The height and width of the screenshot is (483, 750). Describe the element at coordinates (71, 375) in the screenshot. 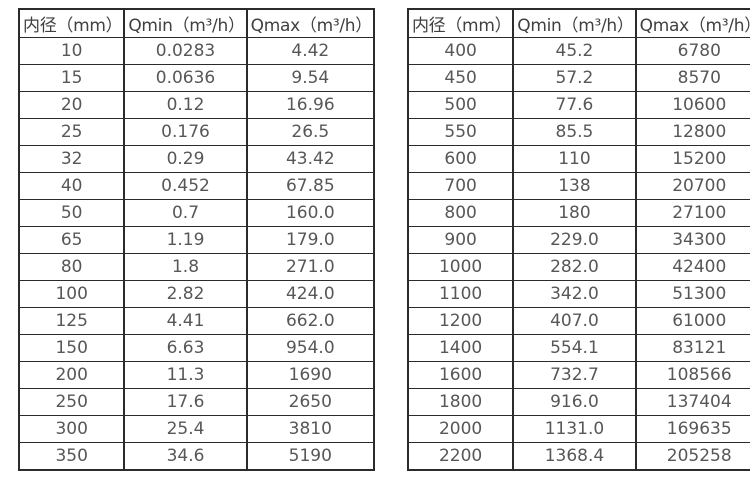

I see `table-cell: 200` at that location.